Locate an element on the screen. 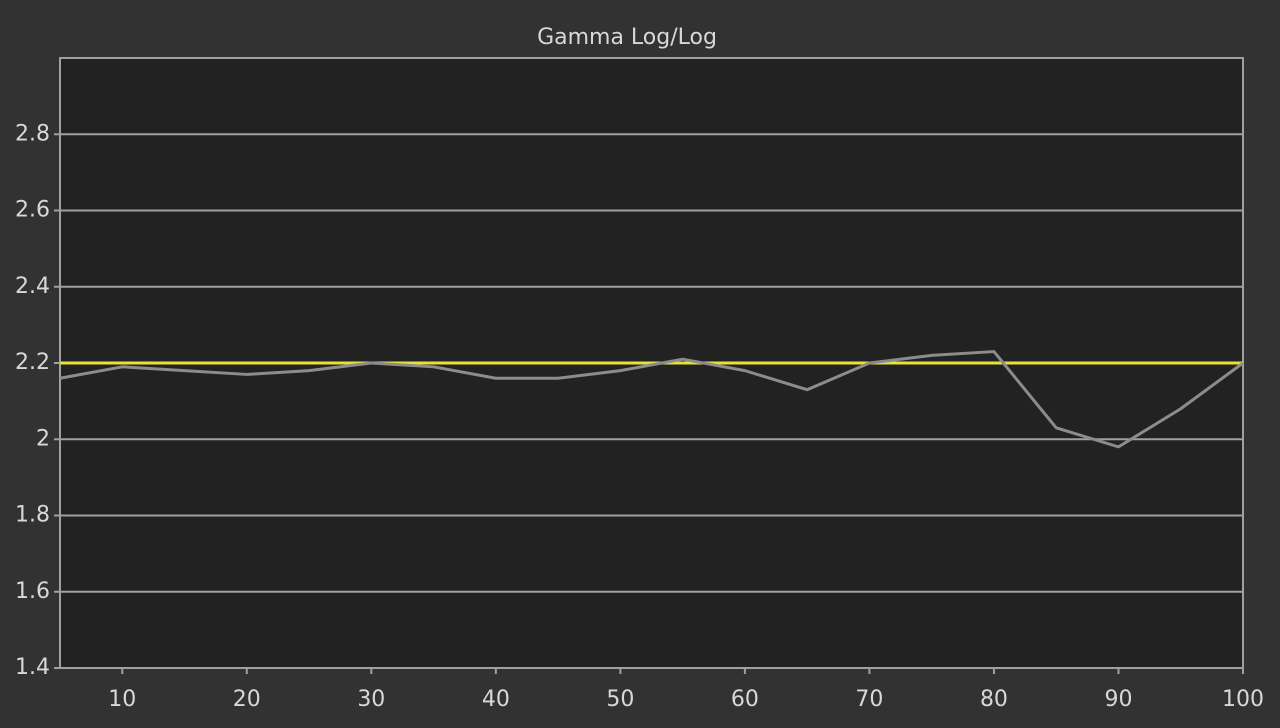  chart-title: Gamma Log/Log is located at coordinates (627, 37).